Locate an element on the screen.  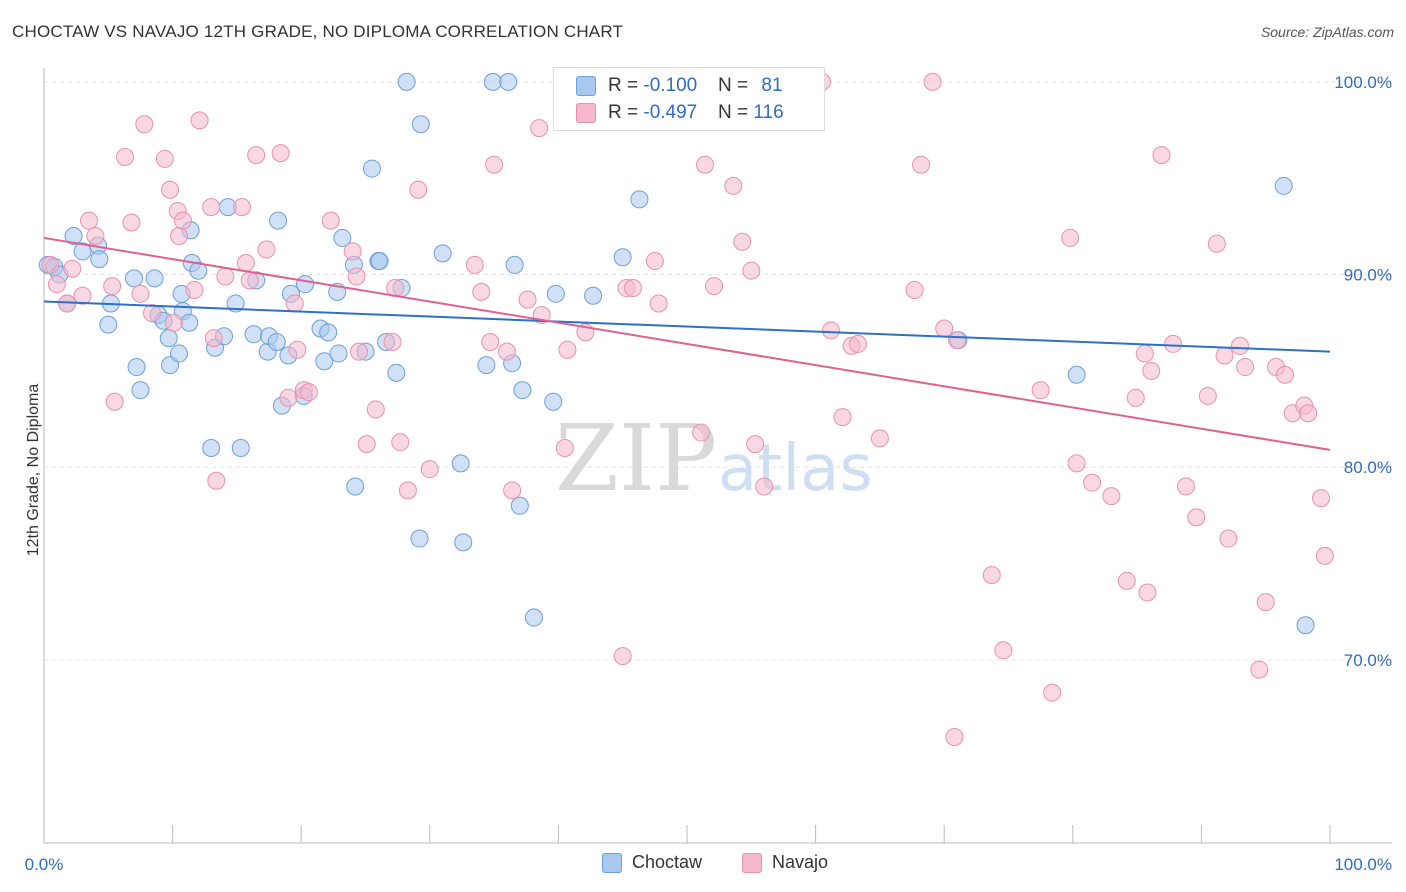
legend-label: Navajo is located at coordinates (800, 862).